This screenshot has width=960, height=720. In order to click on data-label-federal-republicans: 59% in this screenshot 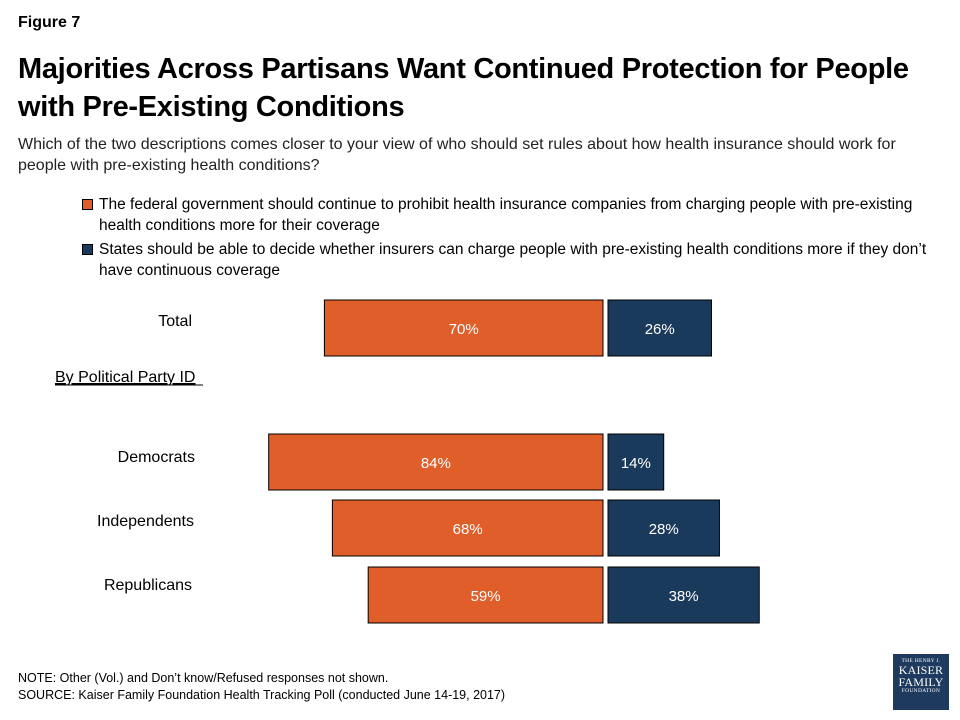, I will do `click(486, 596)`.